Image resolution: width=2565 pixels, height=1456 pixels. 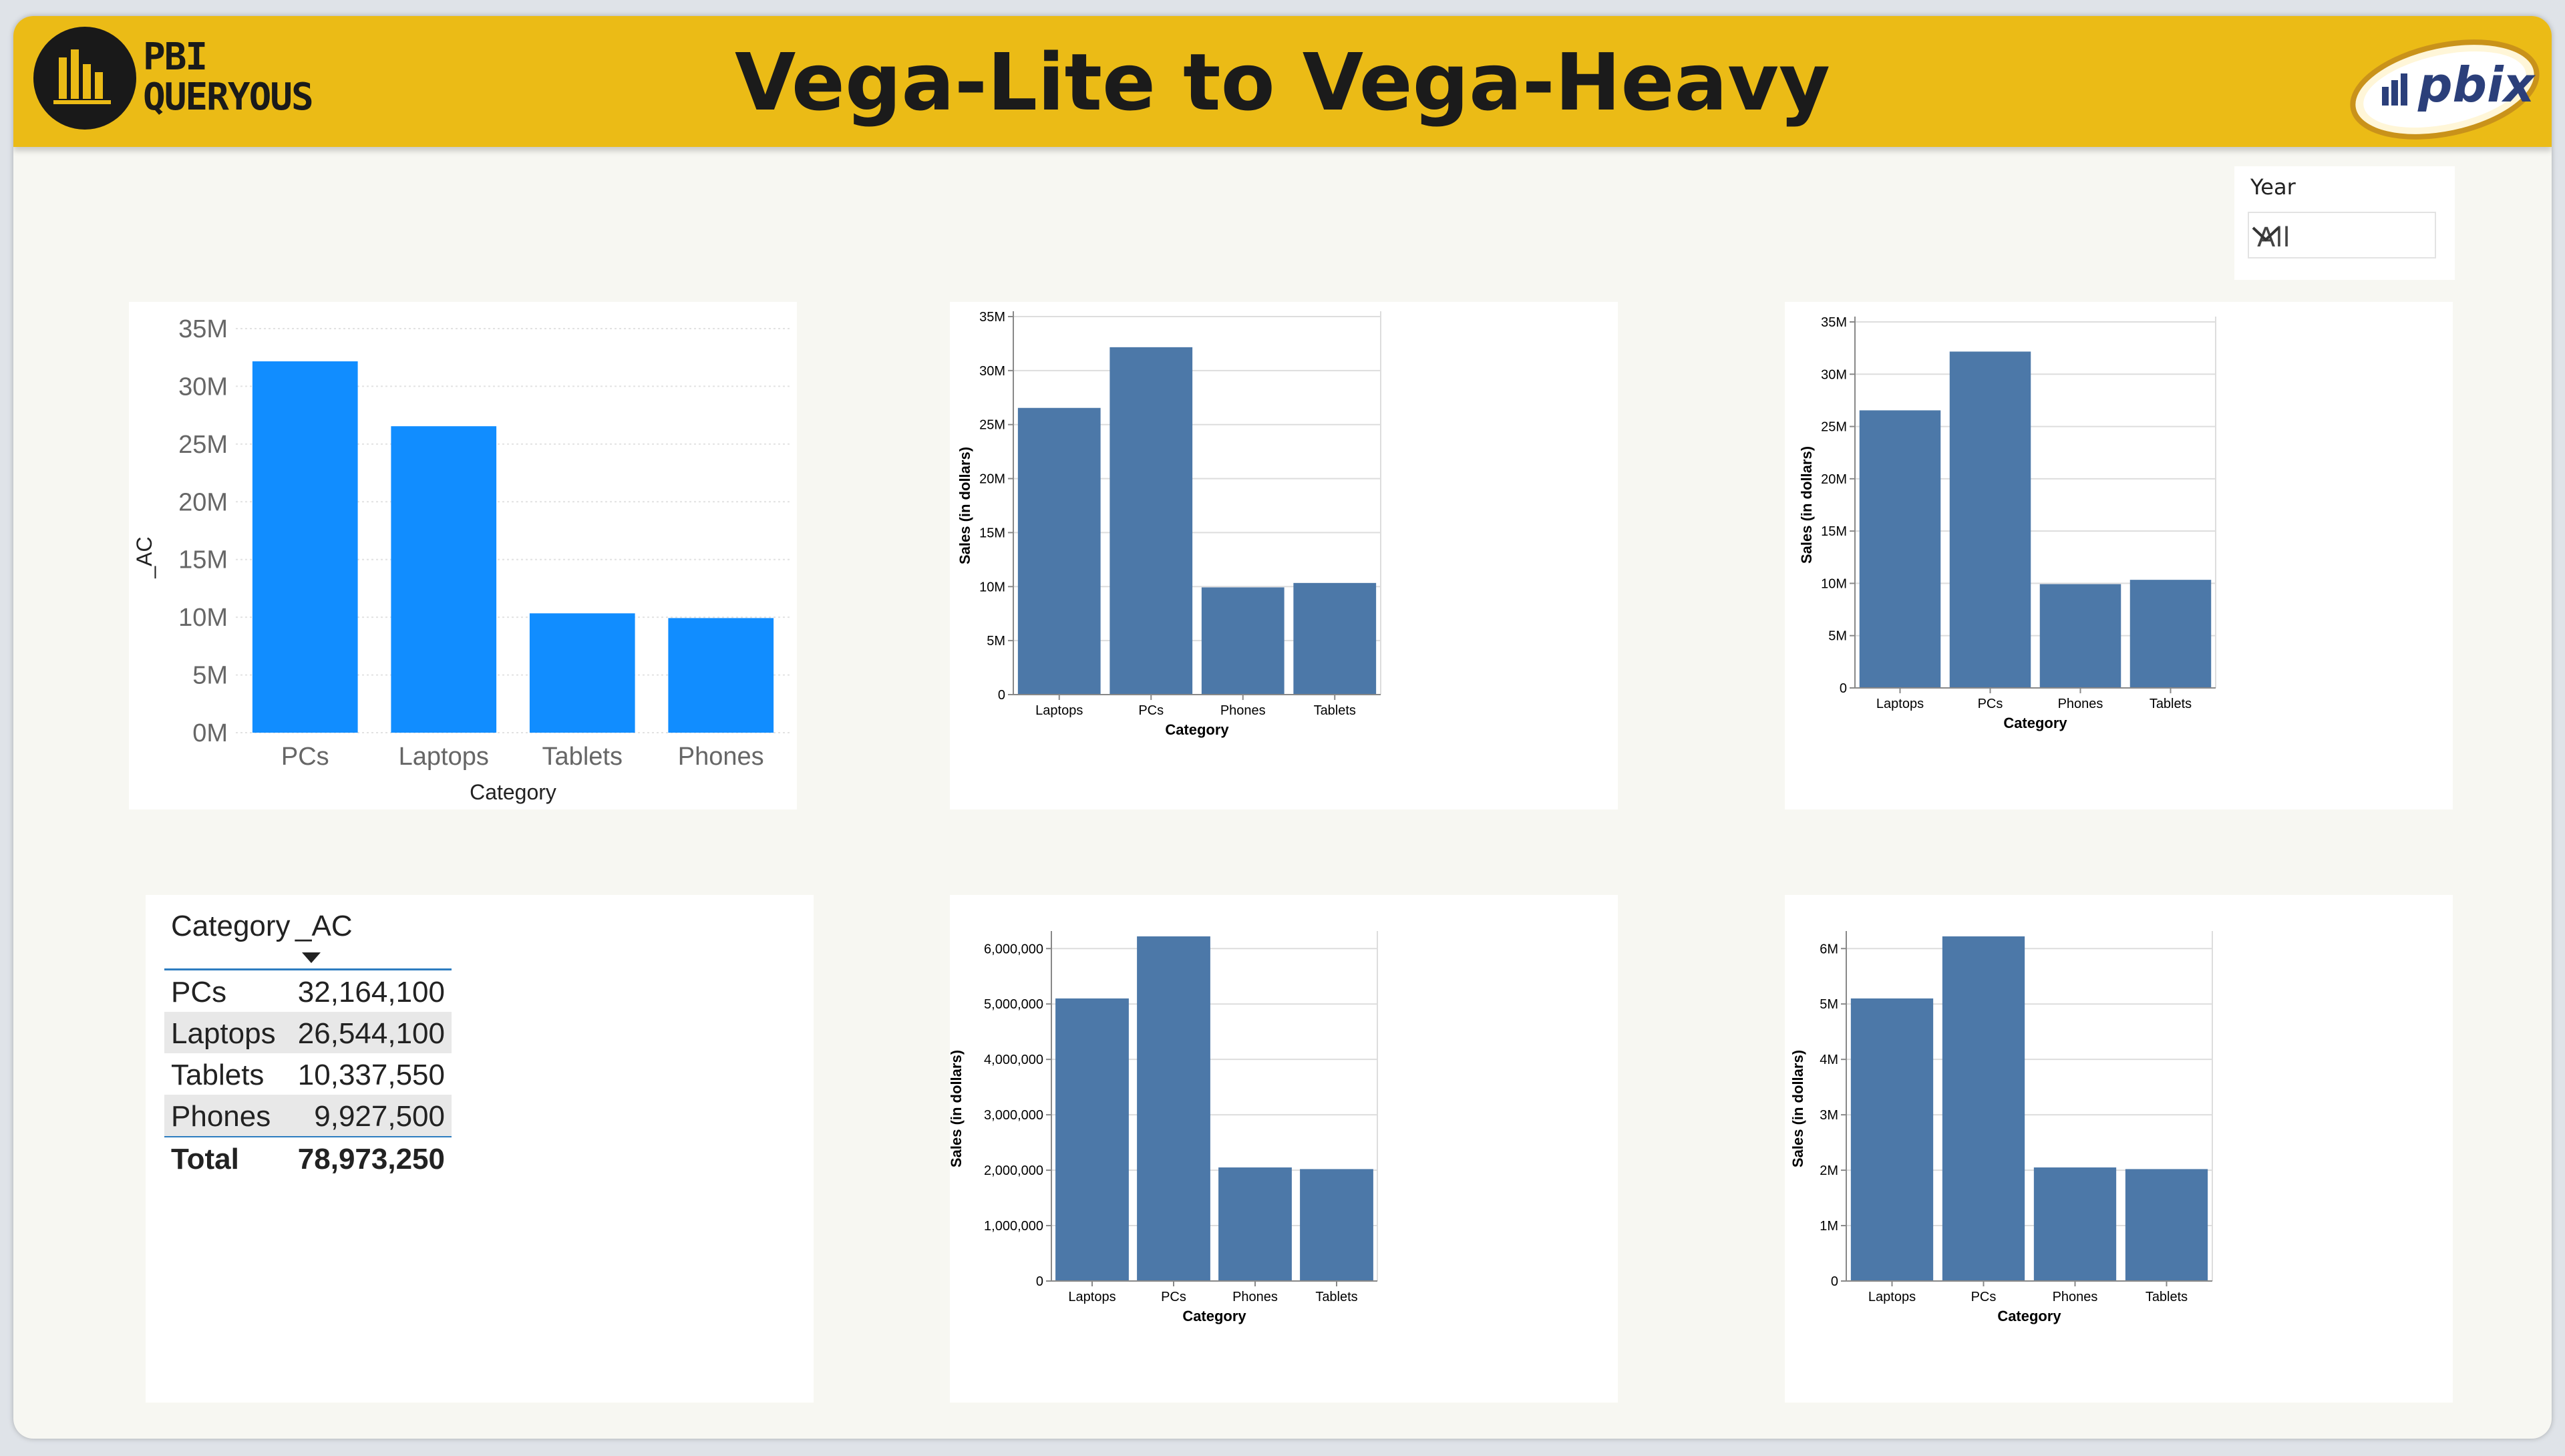 I want to click on table-total-row: Total 78,973,250, so click(x=308, y=1158).